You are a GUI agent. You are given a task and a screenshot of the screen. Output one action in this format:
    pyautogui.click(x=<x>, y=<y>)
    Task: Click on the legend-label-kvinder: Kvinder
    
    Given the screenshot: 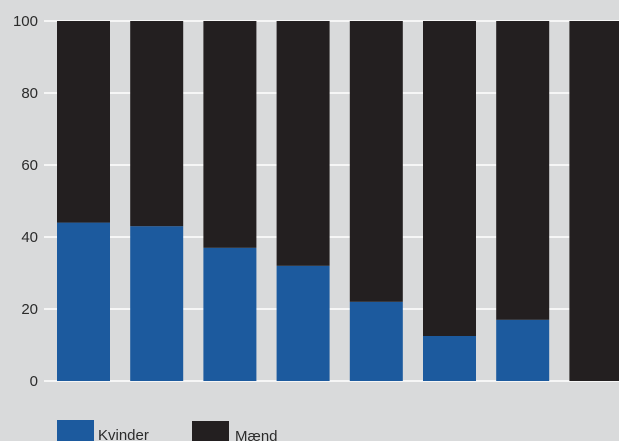 What is the action you would take?
    pyautogui.click(x=123, y=434)
    